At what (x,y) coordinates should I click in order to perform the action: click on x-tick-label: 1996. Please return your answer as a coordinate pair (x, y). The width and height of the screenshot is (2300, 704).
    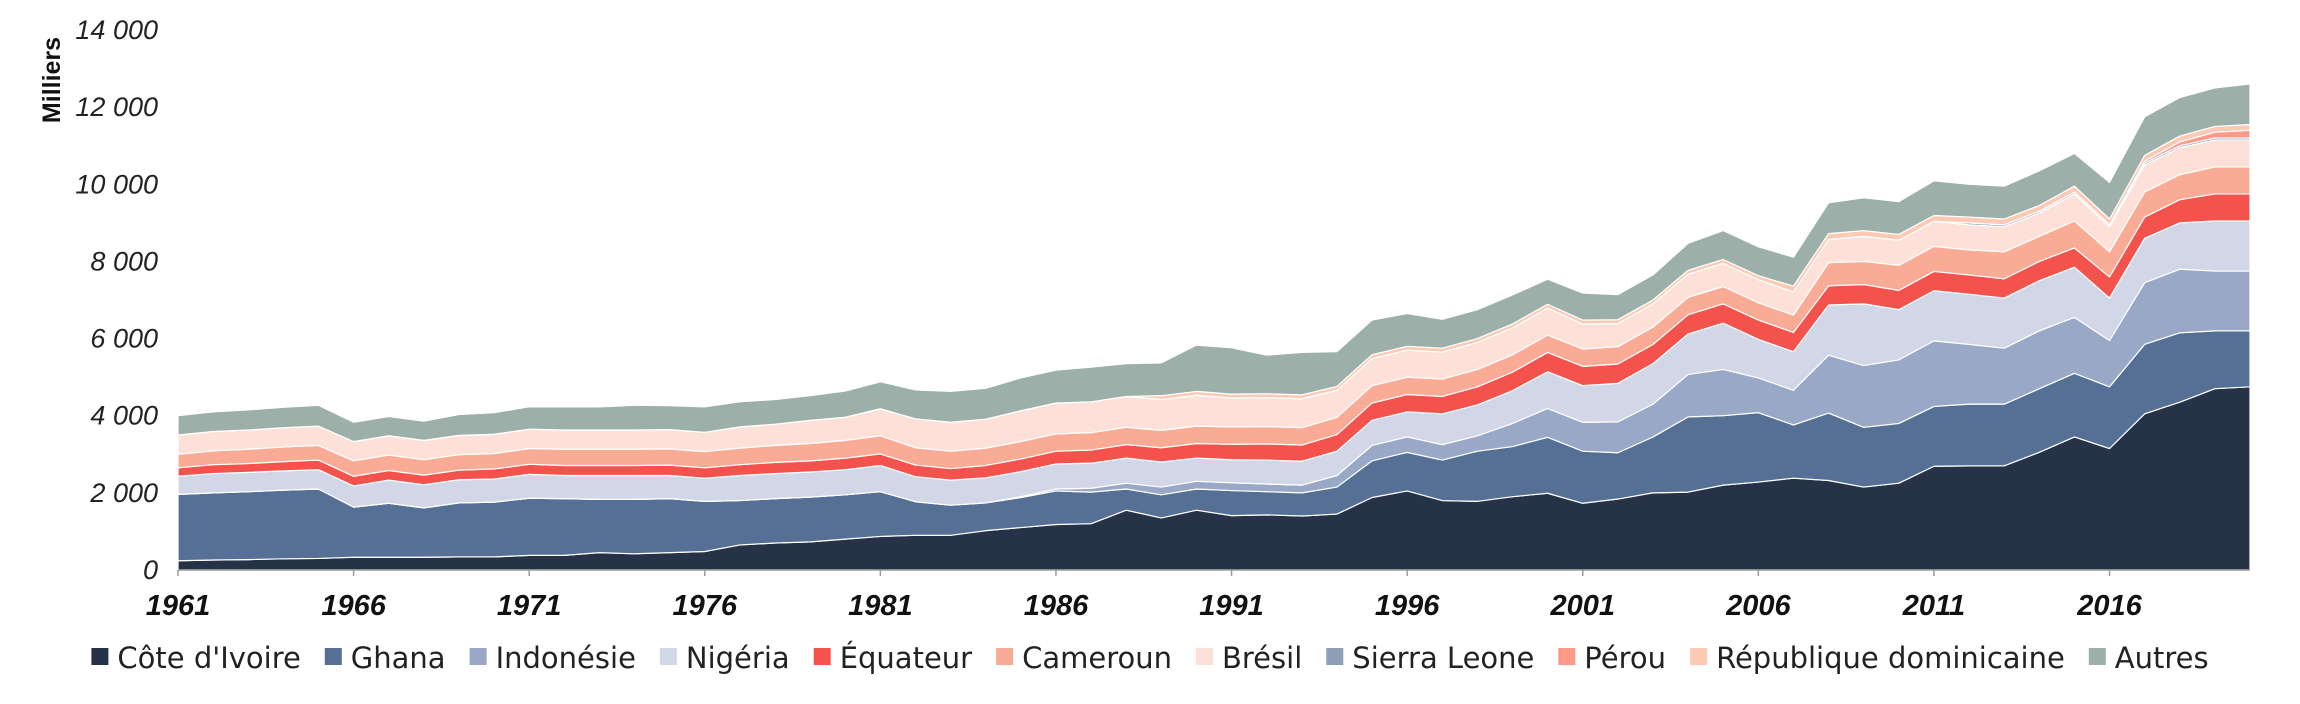
    Looking at the image, I should click on (1407, 606).